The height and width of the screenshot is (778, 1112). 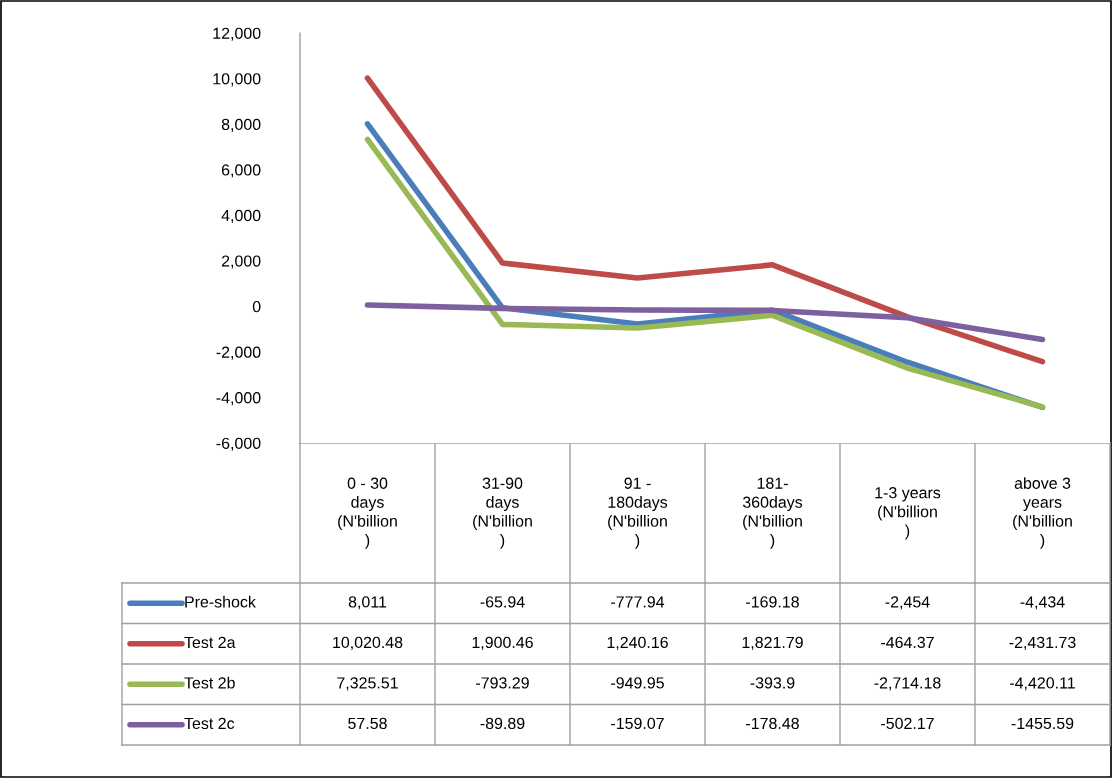 I want to click on x-tick-label: 1-3 years (N'billion ), so click(x=908, y=513).